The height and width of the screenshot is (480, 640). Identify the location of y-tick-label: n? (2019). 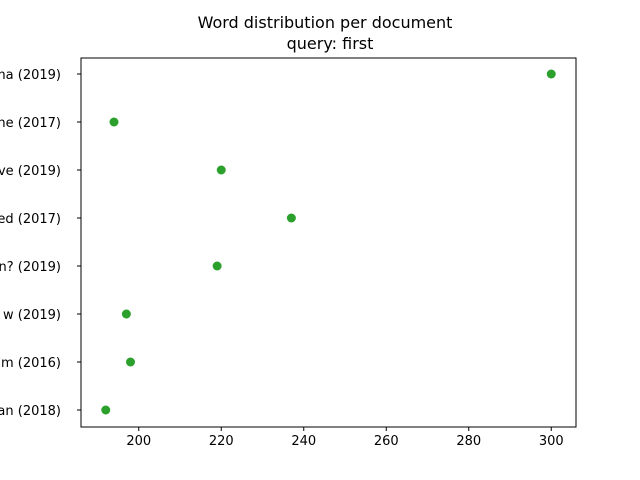
(30, 267).